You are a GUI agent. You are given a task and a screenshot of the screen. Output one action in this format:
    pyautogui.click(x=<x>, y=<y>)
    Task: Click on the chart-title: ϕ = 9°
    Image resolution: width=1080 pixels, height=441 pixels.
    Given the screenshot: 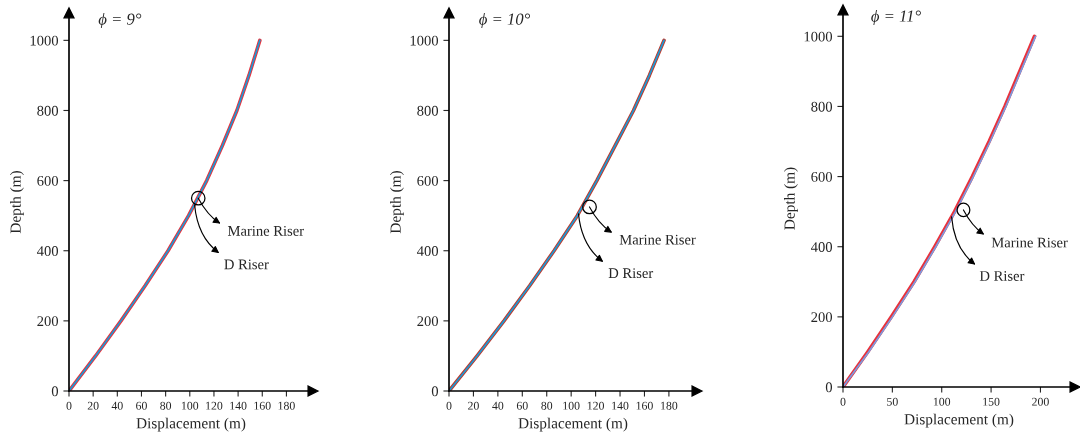 What is the action you would take?
    pyautogui.click(x=120, y=21)
    